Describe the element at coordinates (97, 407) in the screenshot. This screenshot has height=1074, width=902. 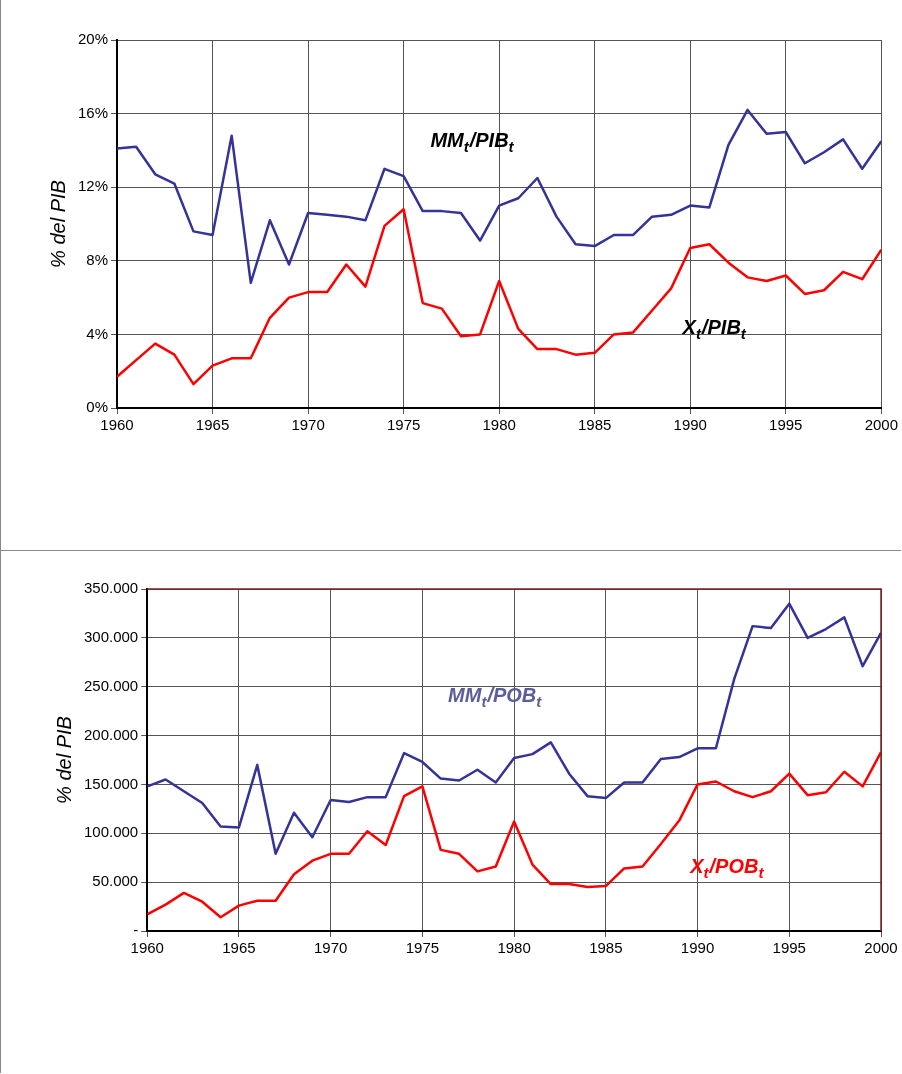
I see `y-tick-label: 0%` at that location.